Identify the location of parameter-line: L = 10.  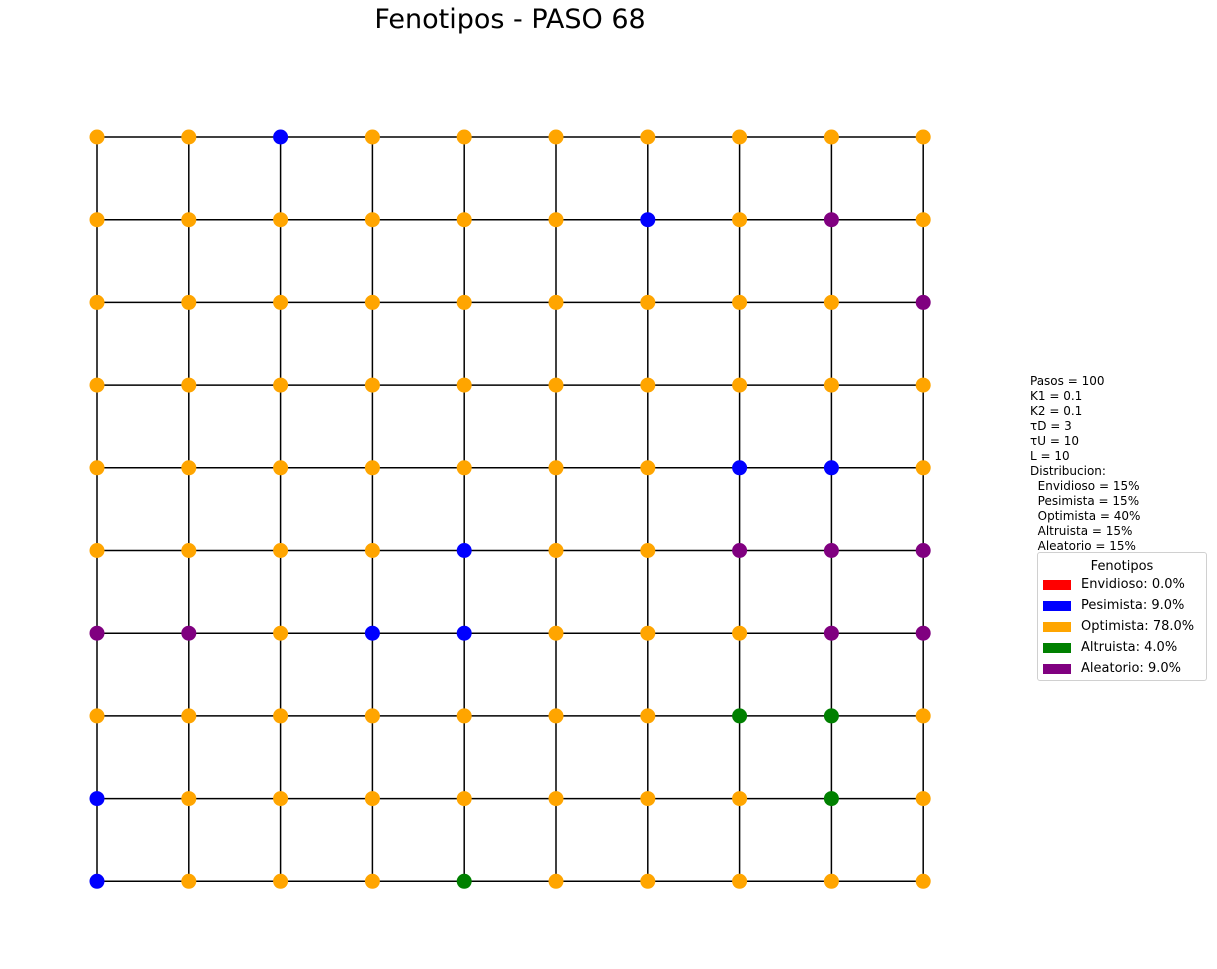
(1050, 456).